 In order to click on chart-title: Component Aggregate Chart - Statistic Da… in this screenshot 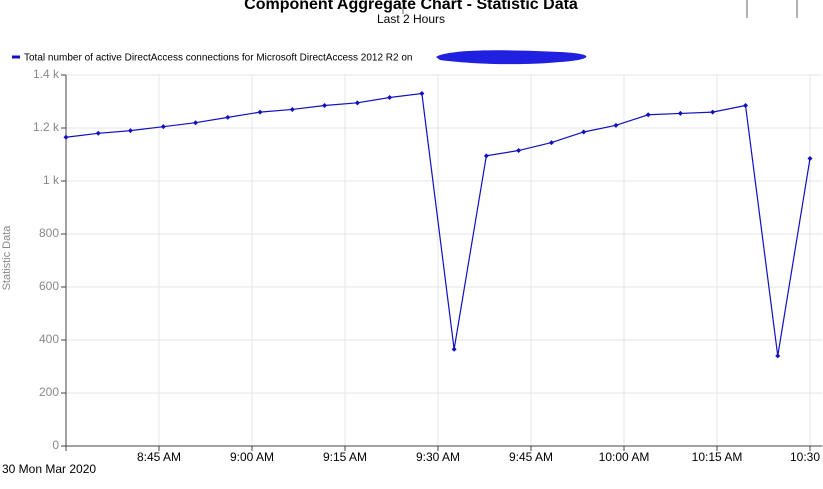, I will do `click(411, 6)`.